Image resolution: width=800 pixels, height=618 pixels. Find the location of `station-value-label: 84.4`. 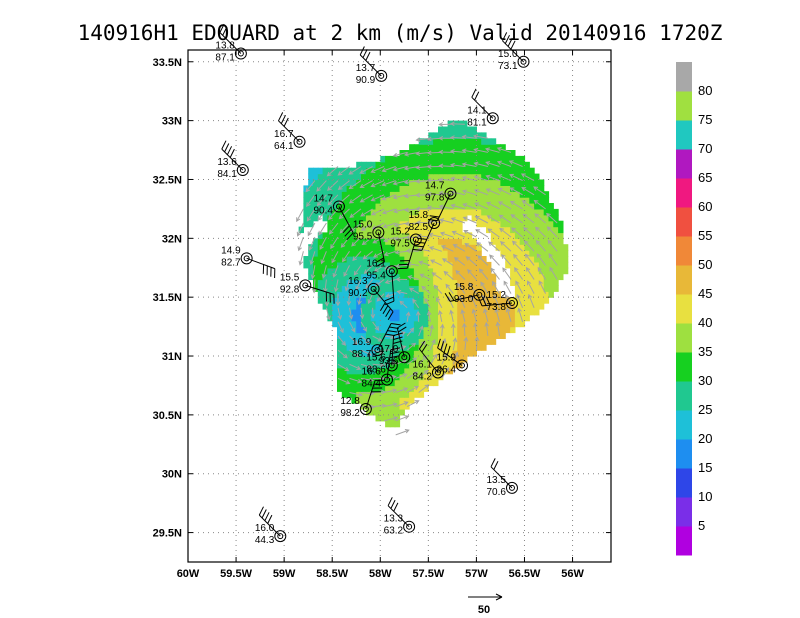

station-value-label: 84.4 is located at coordinates (372, 384).